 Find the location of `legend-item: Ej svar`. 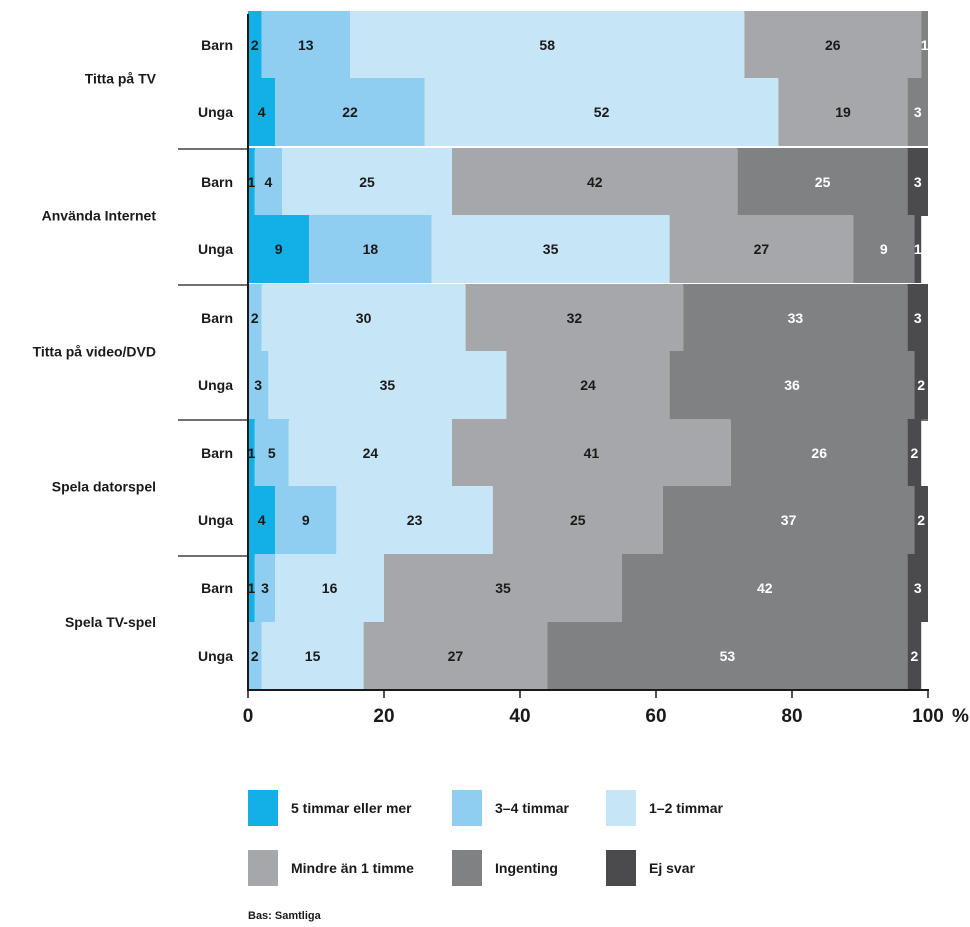

legend-item: Ej svar is located at coordinates (650, 868).